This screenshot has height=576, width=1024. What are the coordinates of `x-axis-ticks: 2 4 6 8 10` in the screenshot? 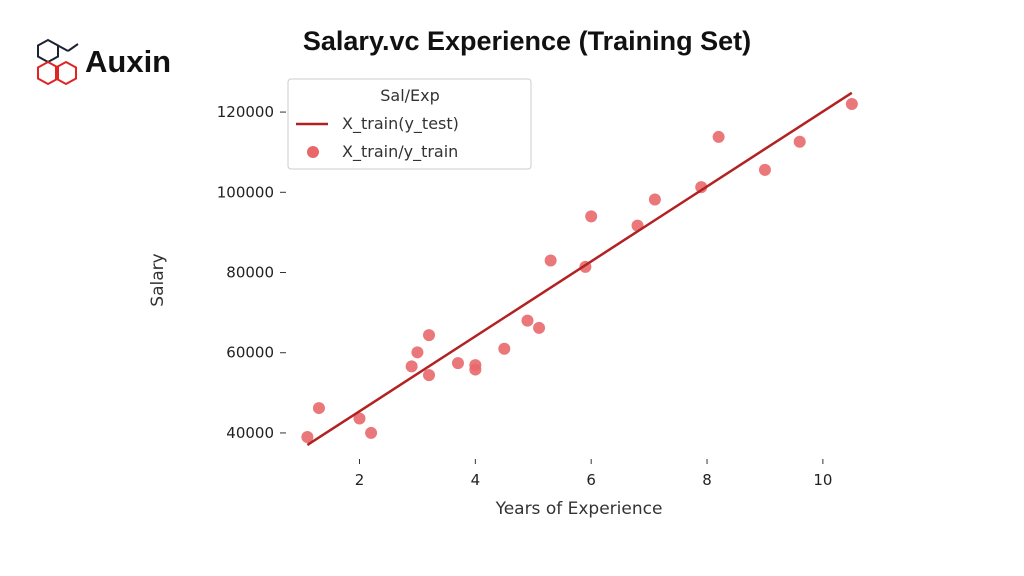 It's located at (593, 474).